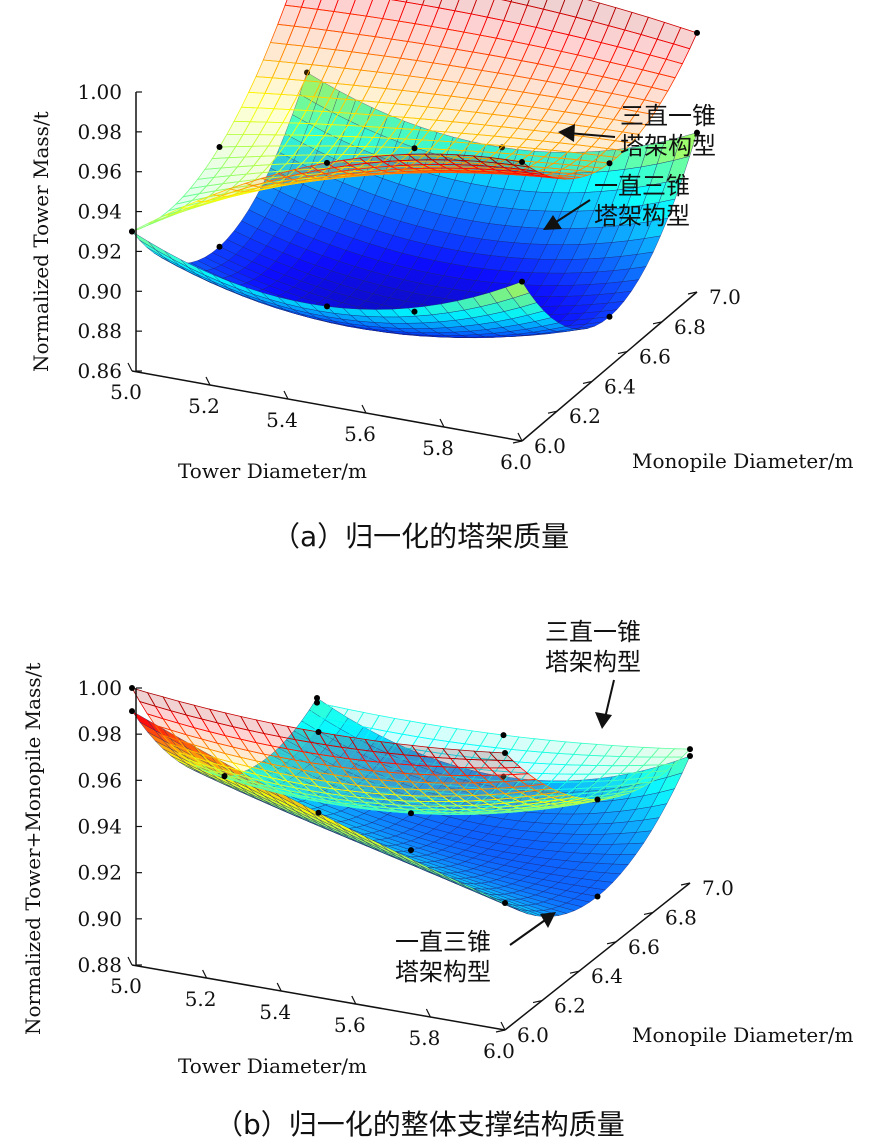  Describe the element at coordinates (725, 297) in the screenshot. I see `y-tick-label: 7.0` at that location.